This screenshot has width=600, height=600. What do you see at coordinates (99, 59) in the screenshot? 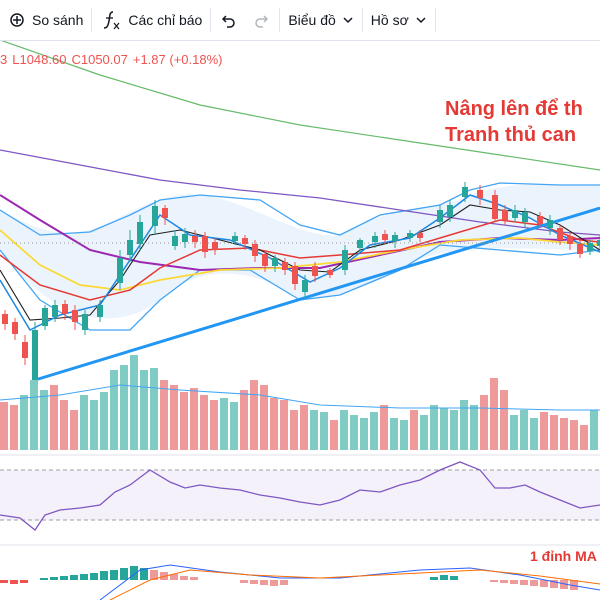
I see `ohlc-close: C1050.07` at bounding box center [99, 59].